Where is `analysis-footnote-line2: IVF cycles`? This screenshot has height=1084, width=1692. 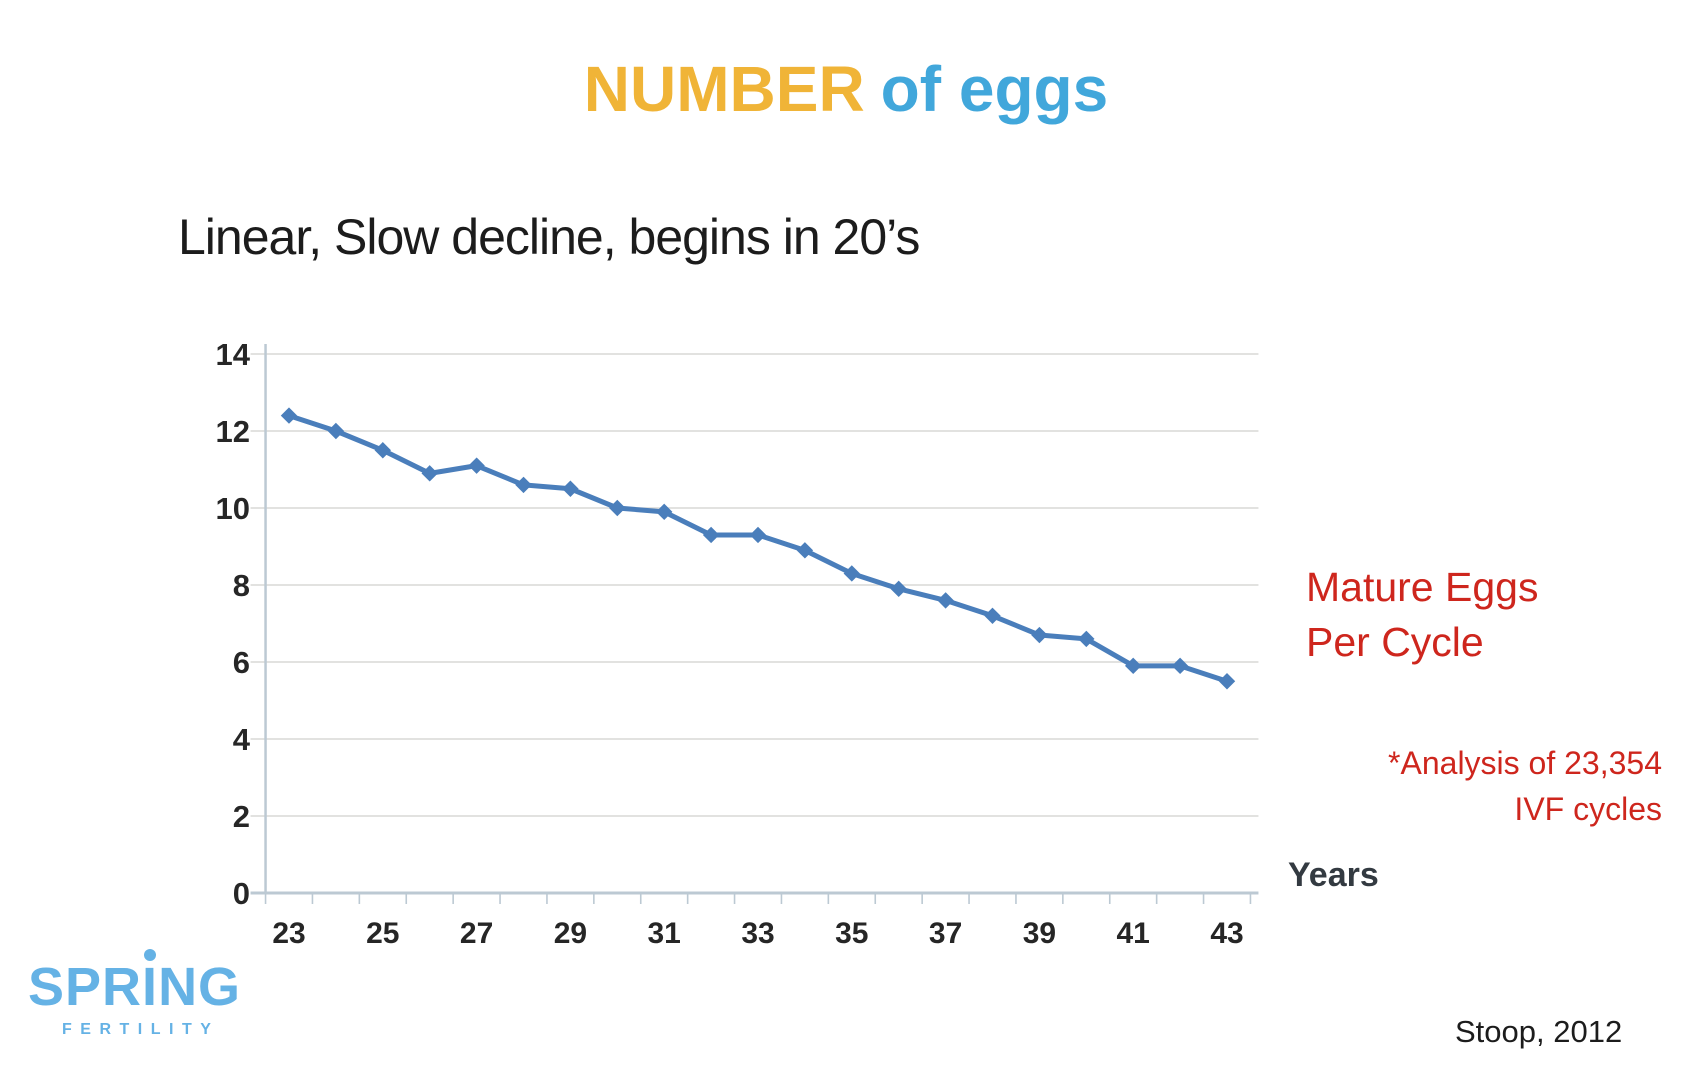
analysis-footnote-line2: IVF cycles is located at coordinates (1588, 809).